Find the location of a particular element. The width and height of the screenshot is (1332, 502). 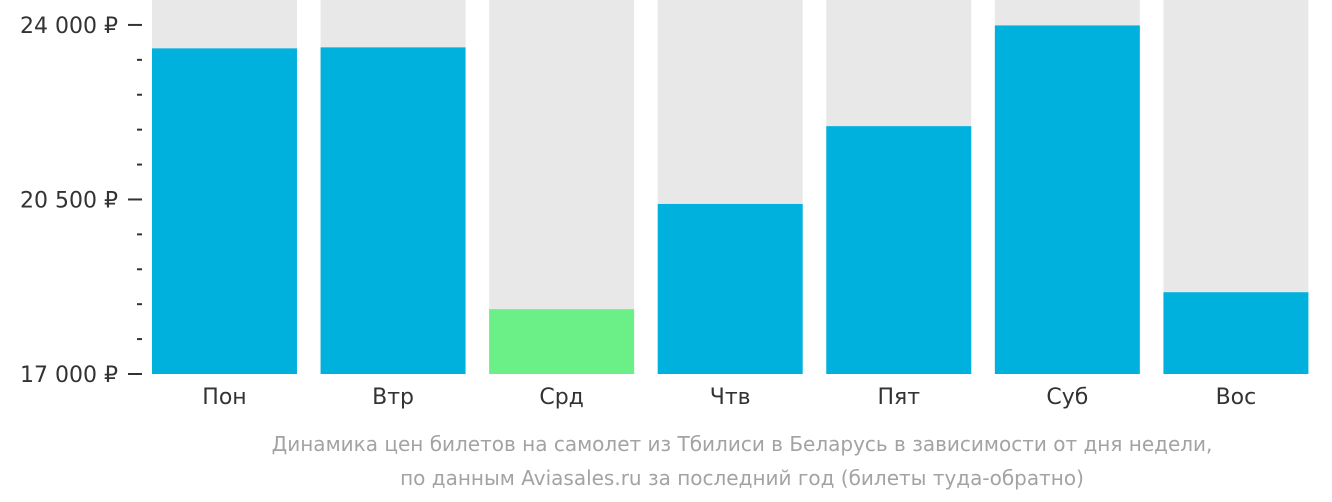

bar-cheapest is located at coordinates (562, 341).